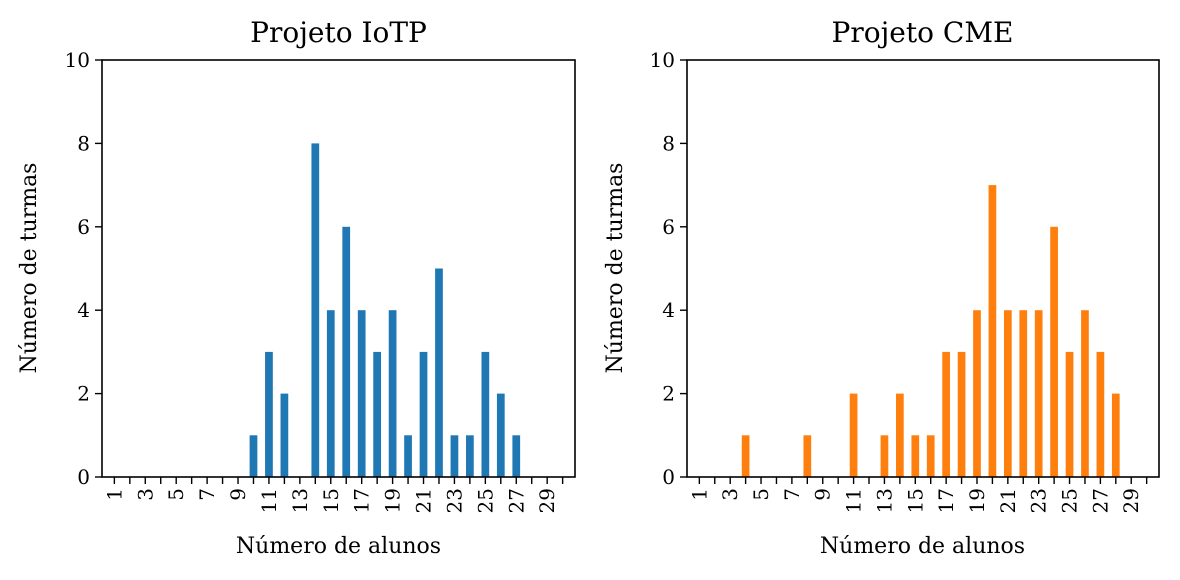  What do you see at coordinates (338, 32) in the screenshot?
I see `chart-title: Projeto IoTP` at bounding box center [338, 32].